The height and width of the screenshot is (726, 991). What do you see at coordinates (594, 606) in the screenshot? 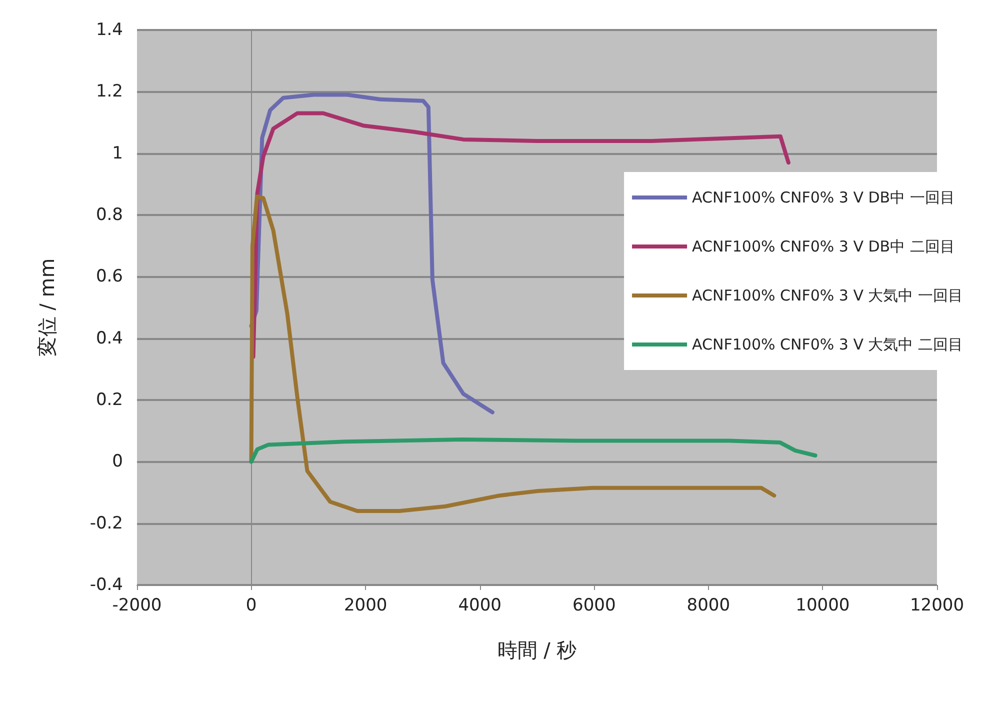
I see `x-tick-label: 6000` at bounding box center [594, 606].